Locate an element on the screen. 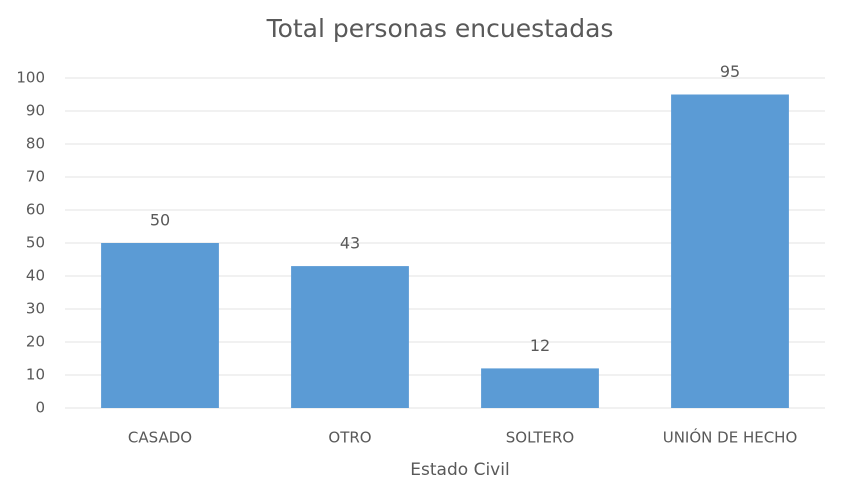  x-tick-label: UNIÓN DE HECHO is located at coordinates (730, 437).